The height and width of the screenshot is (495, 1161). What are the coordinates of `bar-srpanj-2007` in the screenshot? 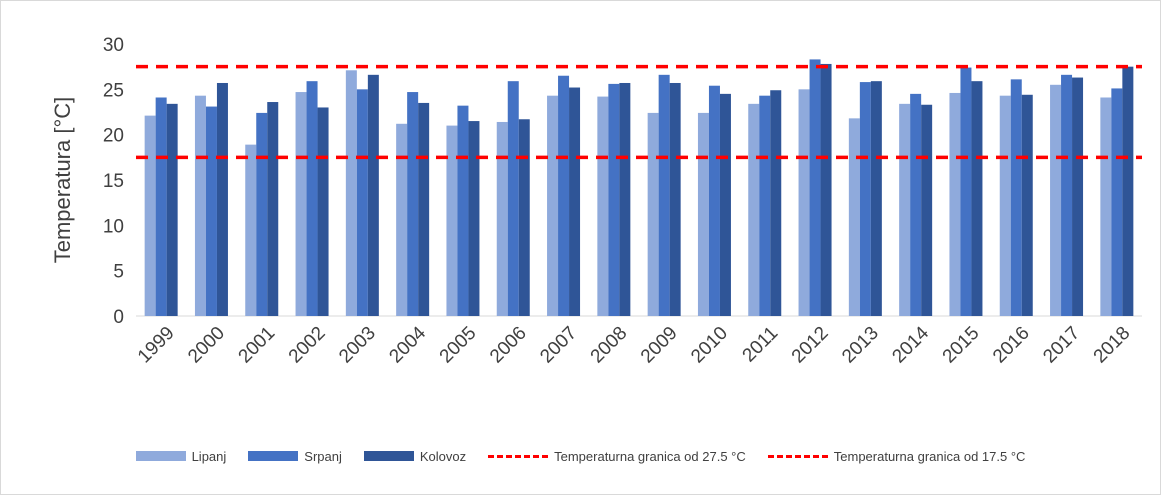 It's located at (564, 195).